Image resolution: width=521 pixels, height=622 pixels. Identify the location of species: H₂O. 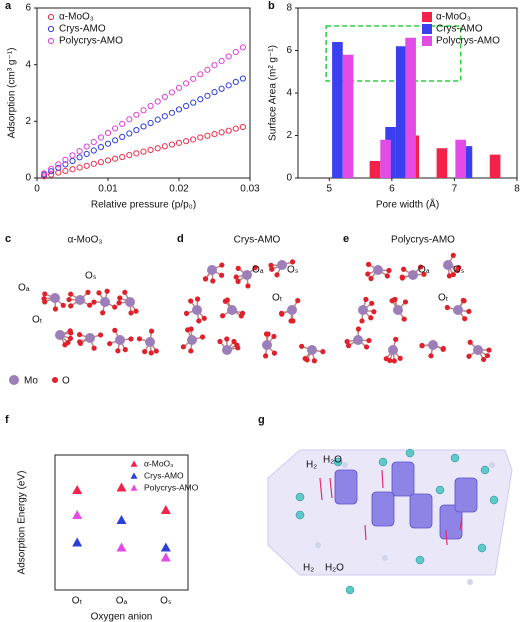
(334, 568).